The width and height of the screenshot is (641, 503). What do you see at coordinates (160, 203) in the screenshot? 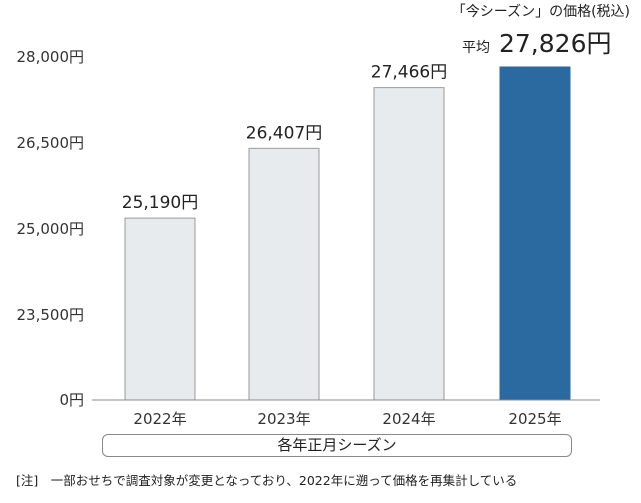
I see `data-label: 25,190円` at bounding box center [160, 203].